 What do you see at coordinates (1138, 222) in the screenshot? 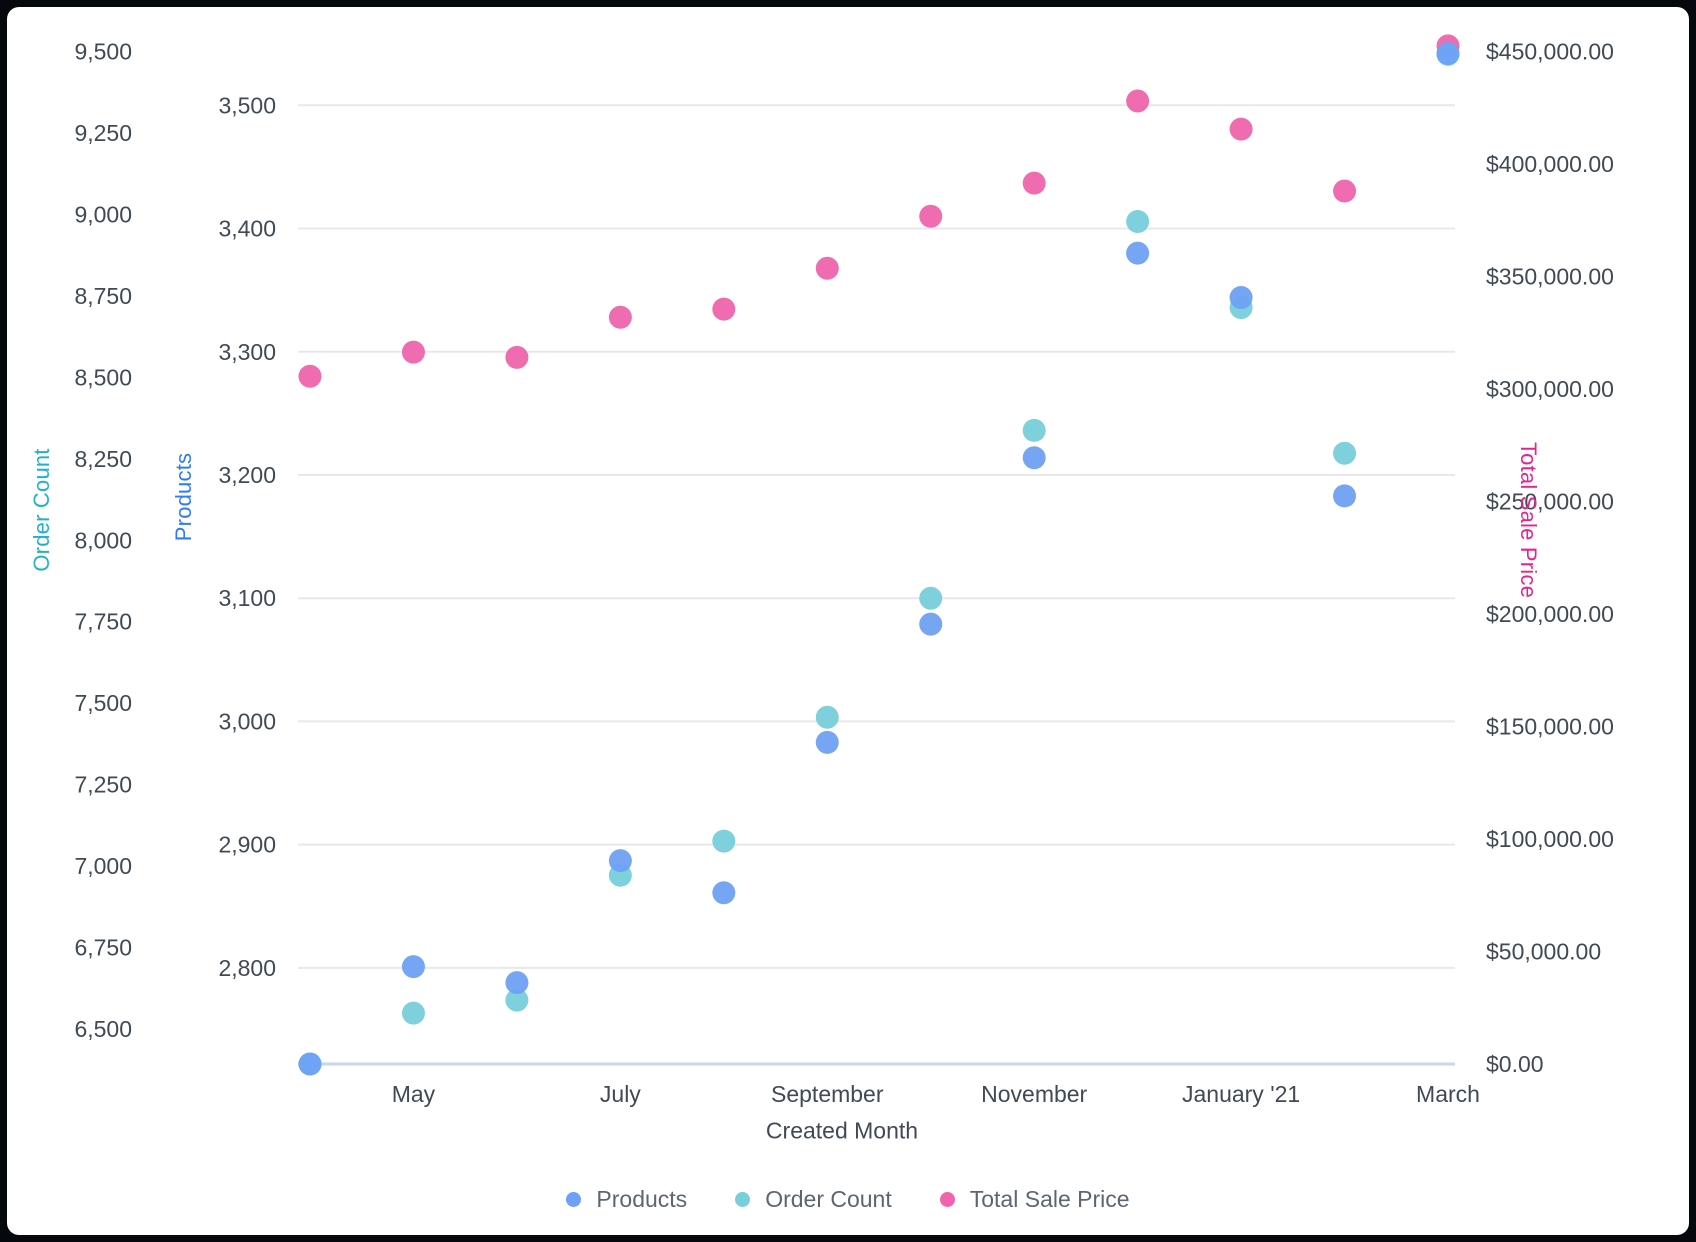
I see `point-order-count-december` at bounding box center [1138, 222].